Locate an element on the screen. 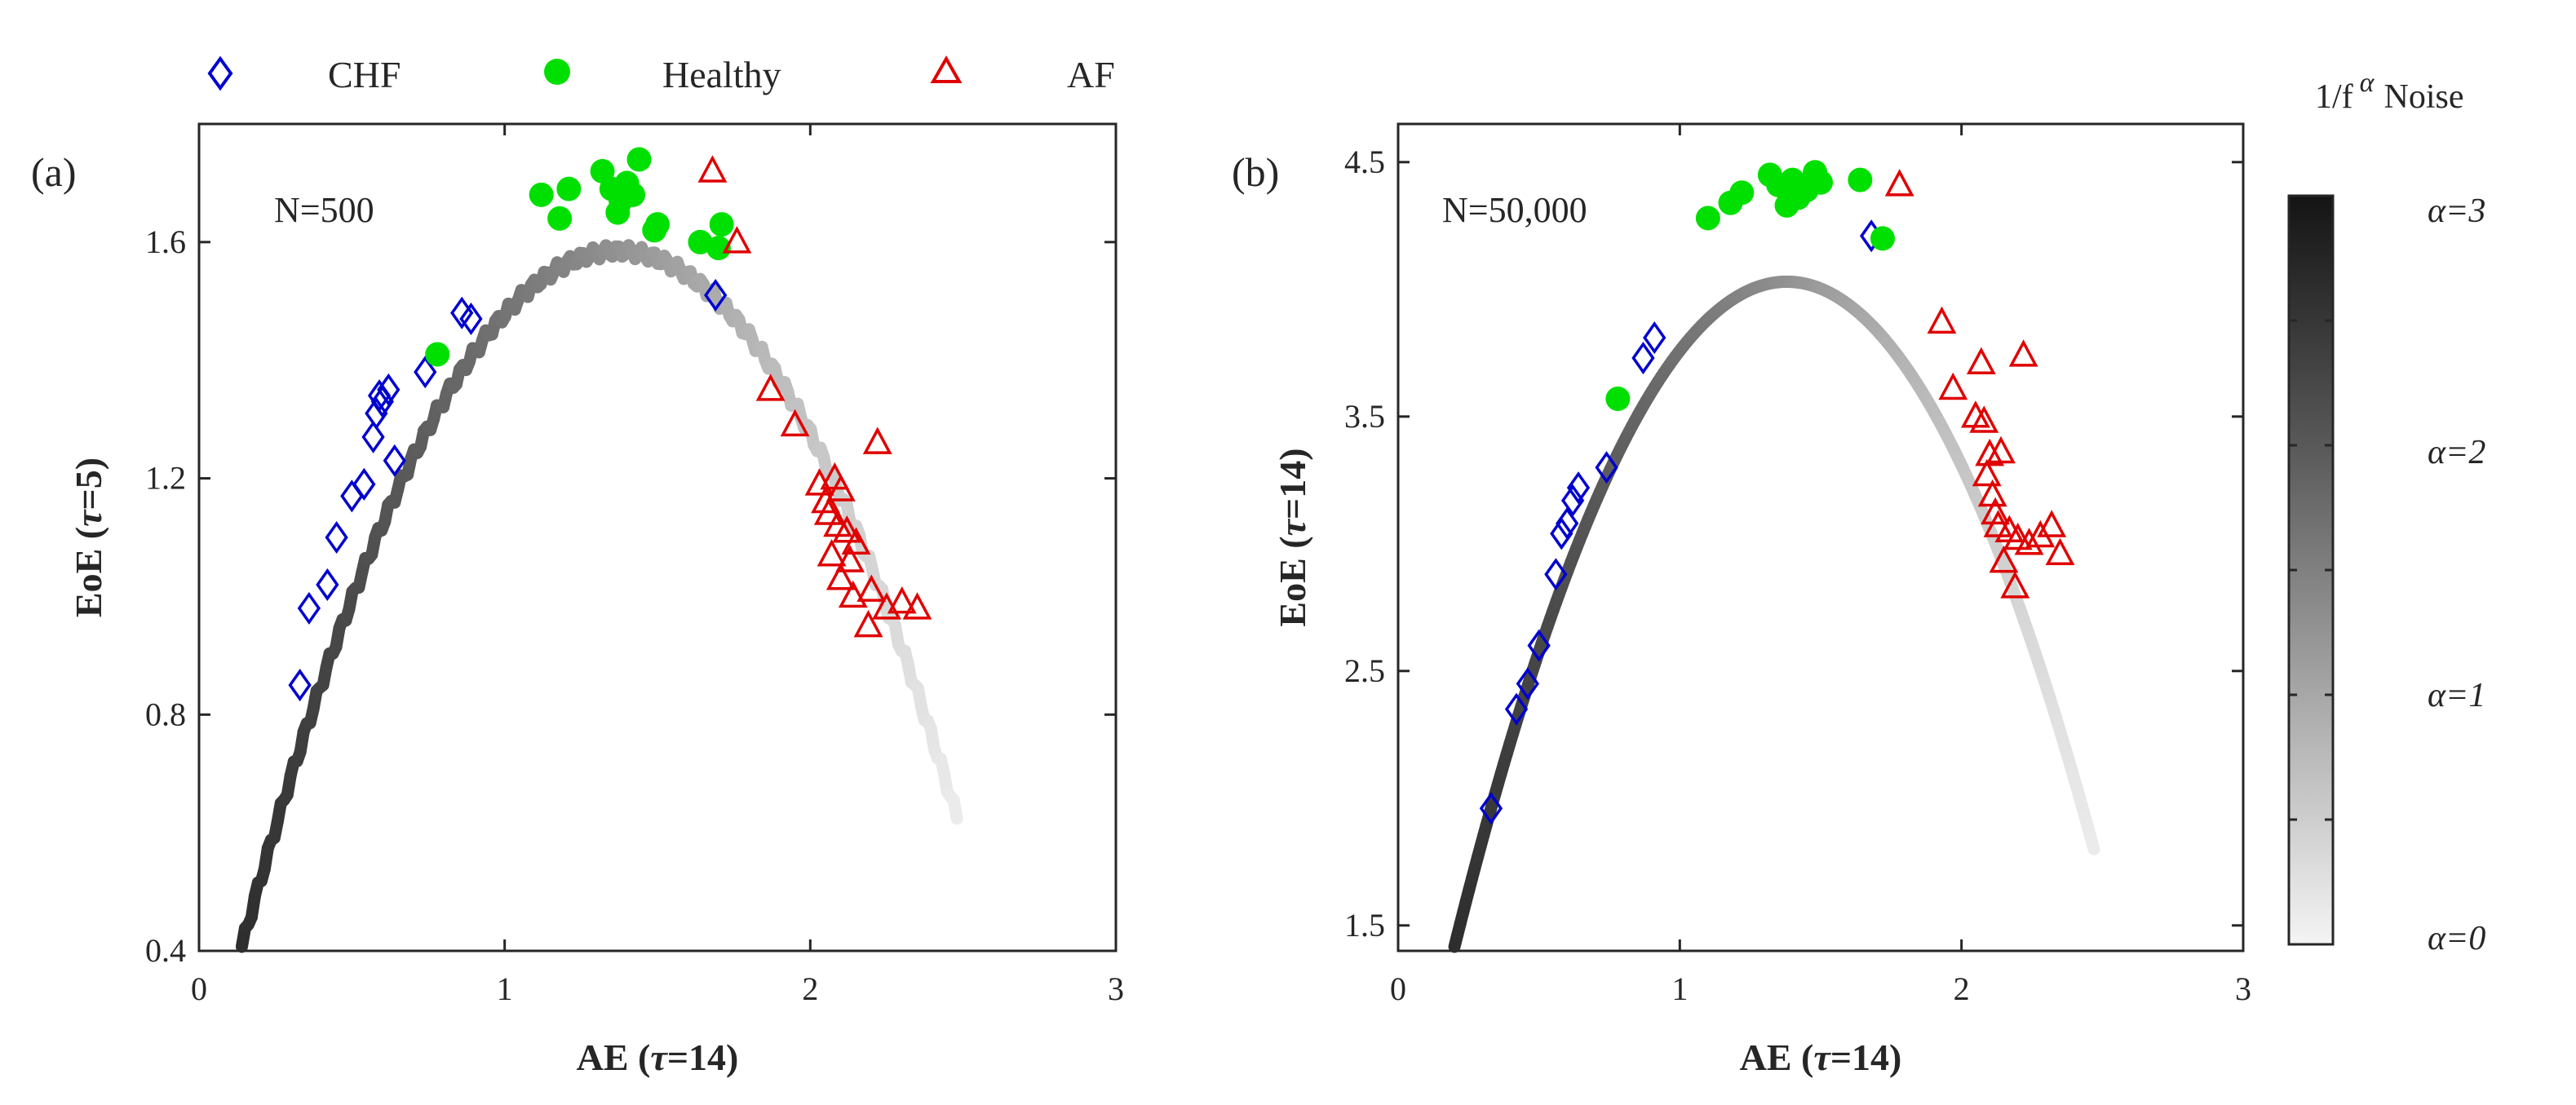 The image size is (2576, 1105). panel-a-x-tick-label: 1 is located at coordinates (505, 988).